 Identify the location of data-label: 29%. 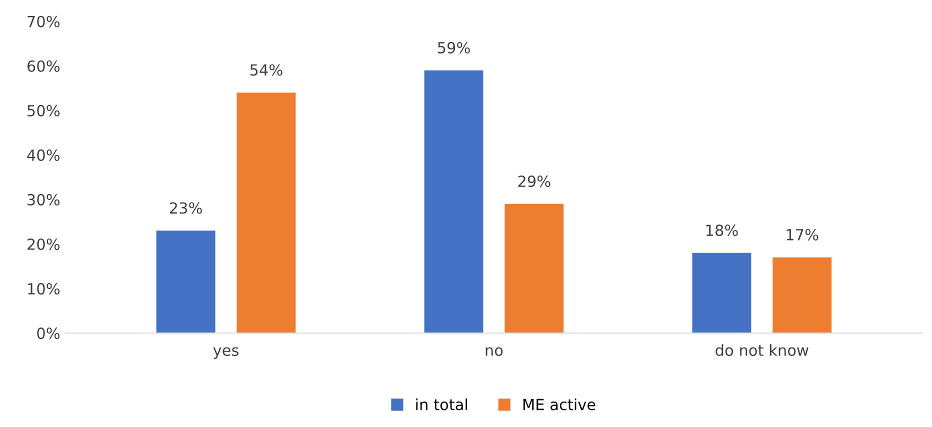
(534, 182).